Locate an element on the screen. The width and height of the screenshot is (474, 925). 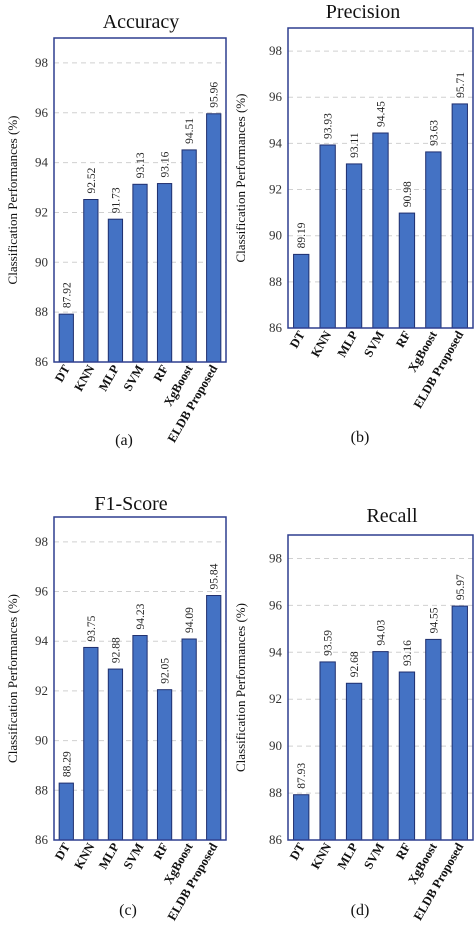
data-label: 92.52 is located at coordinates (92, 180).